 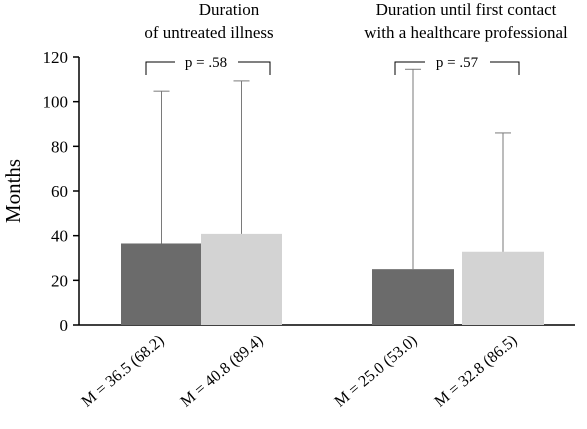 I want to click on panel-2-bar-2-label: M = 32.8 (86.5), so click(x=476, y=371).